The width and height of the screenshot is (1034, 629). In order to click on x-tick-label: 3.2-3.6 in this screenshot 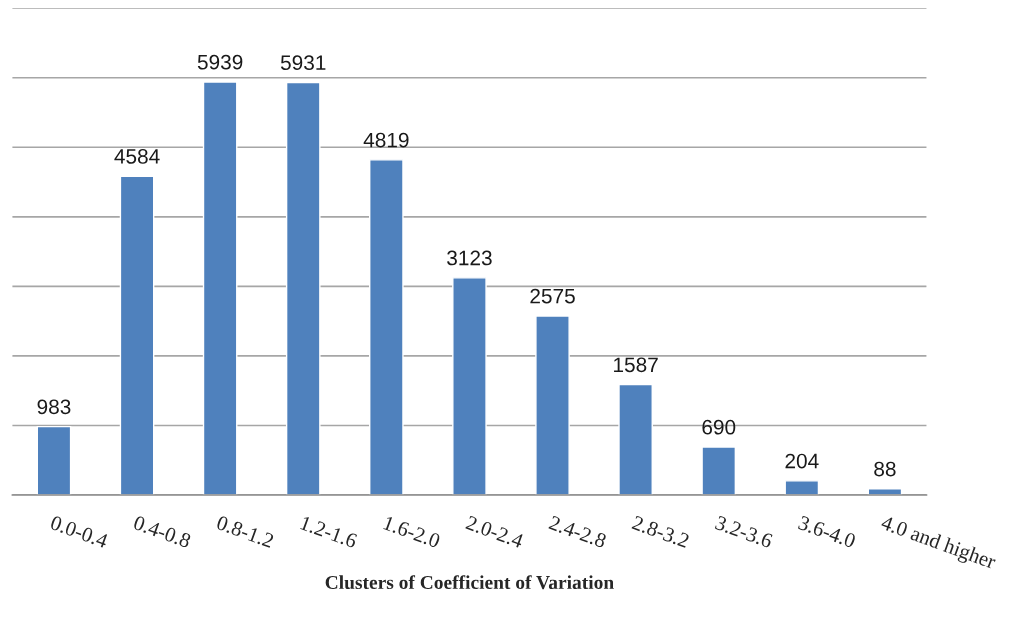, I will do `click(744, 532)`.